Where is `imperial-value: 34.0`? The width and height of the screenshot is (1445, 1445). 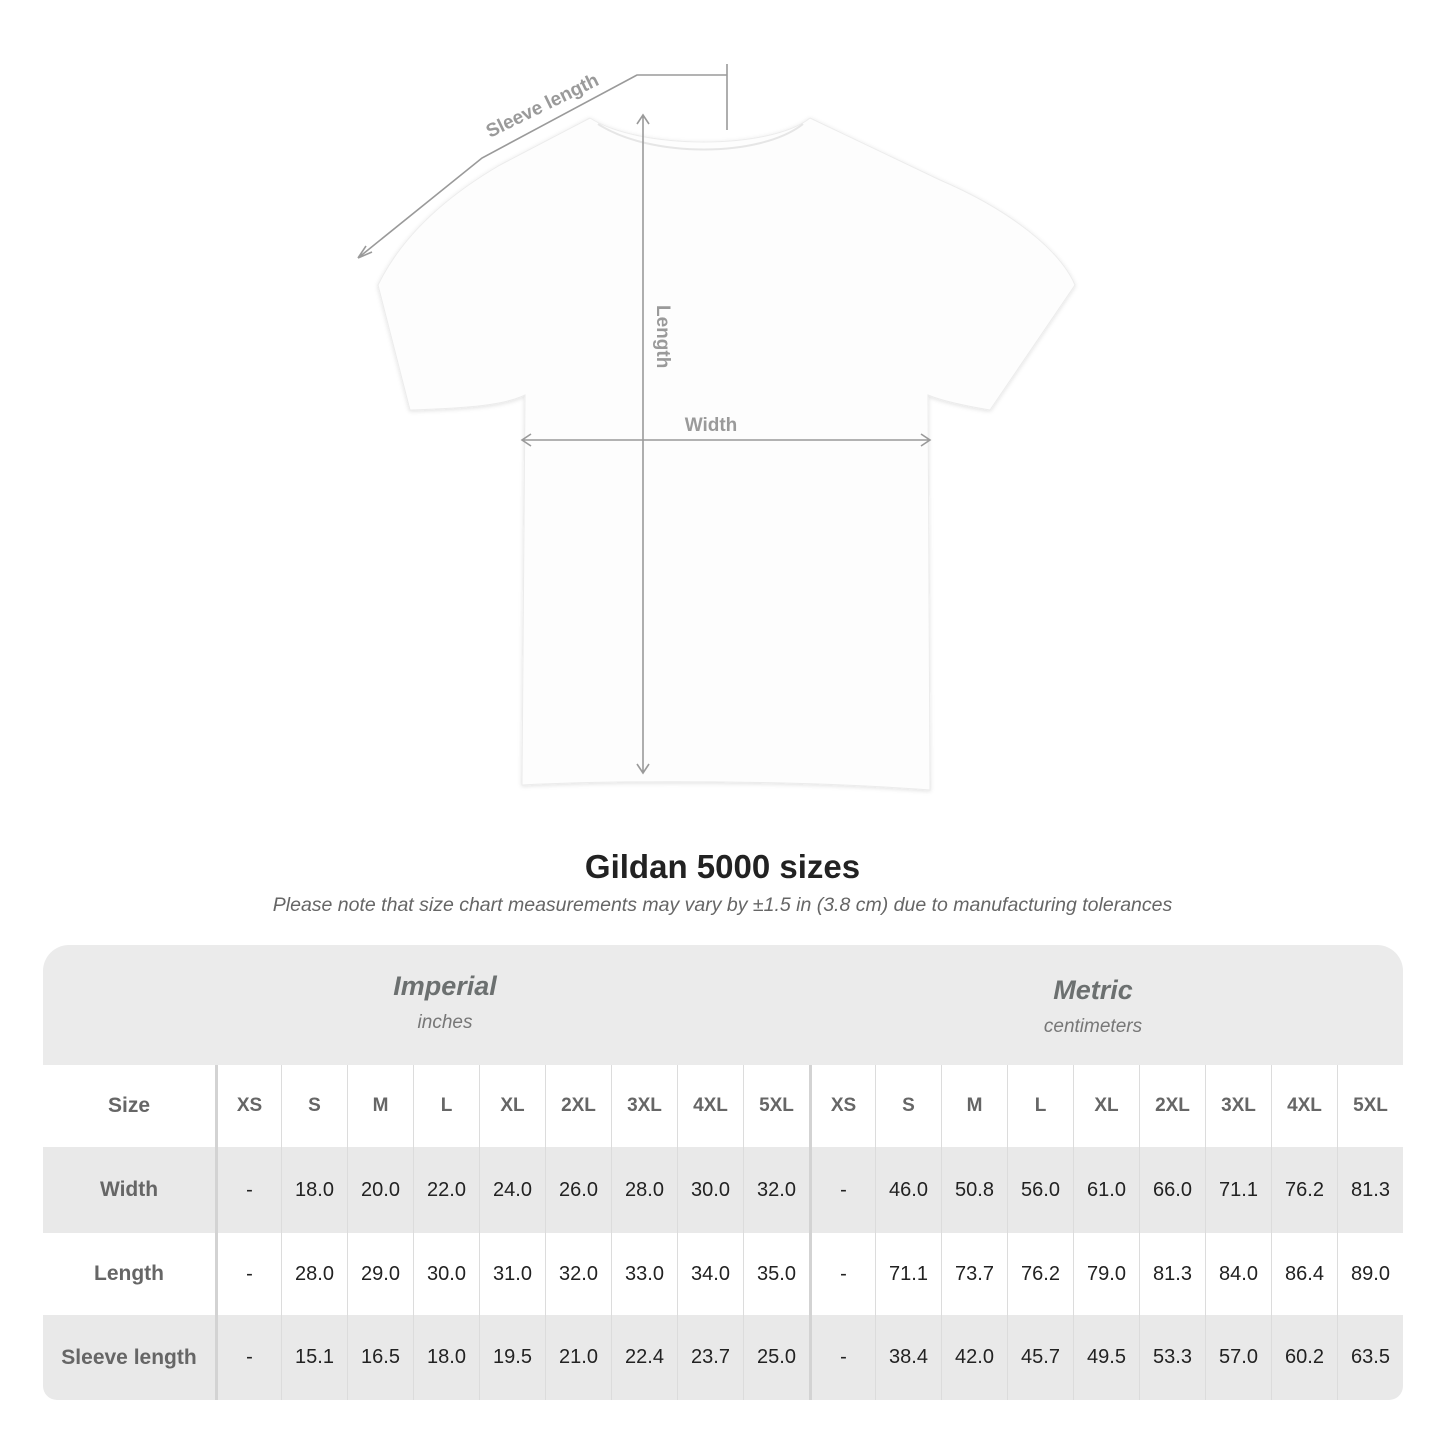
imperial-value: 34.0 is located at coordinates (710, 1274).